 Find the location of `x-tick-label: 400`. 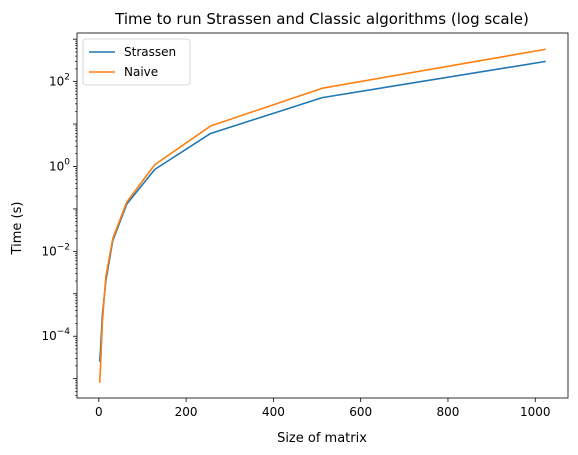

x-tick-label: 400 is located at coordinates (273, 412).